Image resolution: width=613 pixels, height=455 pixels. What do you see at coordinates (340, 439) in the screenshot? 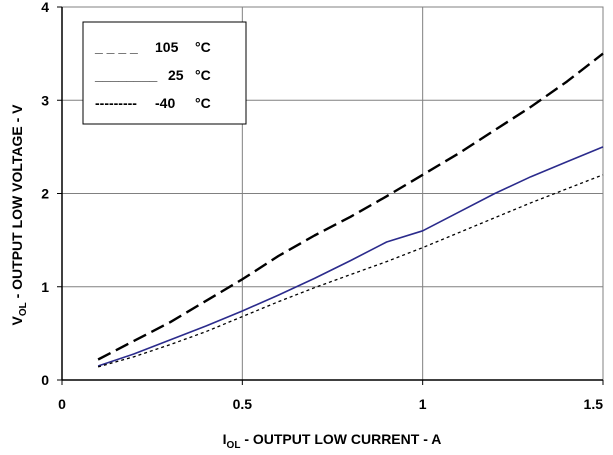
I see `x-axis-title-rest: - OUTPUT LOW CURRENT - A` at bounding box center [340, 439].